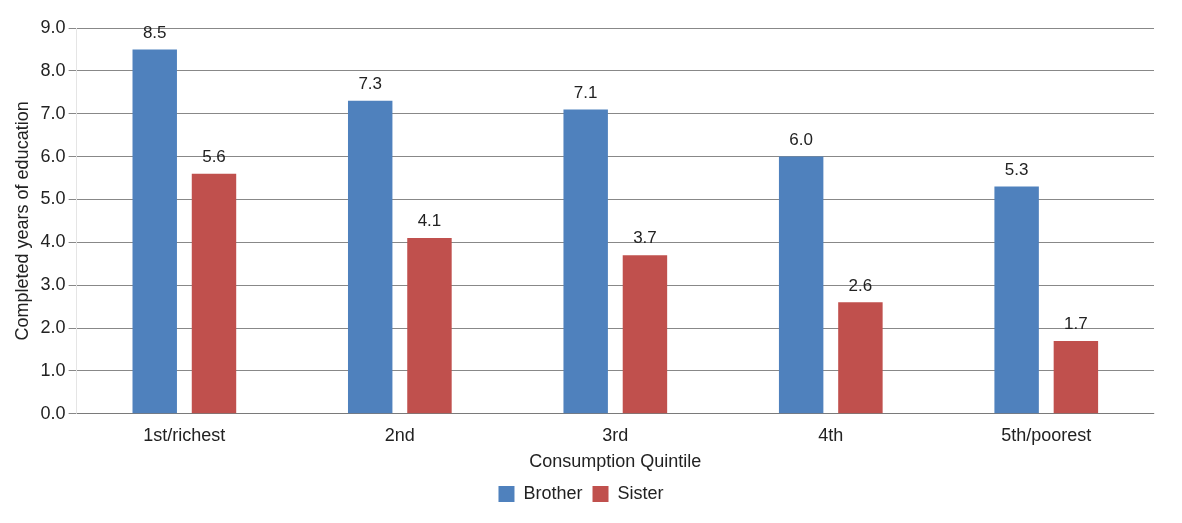  What do you see at coordinates (831, 434) in the screenshot?
I see `x-tick-label: 4th` at bounding box center [831, 434].